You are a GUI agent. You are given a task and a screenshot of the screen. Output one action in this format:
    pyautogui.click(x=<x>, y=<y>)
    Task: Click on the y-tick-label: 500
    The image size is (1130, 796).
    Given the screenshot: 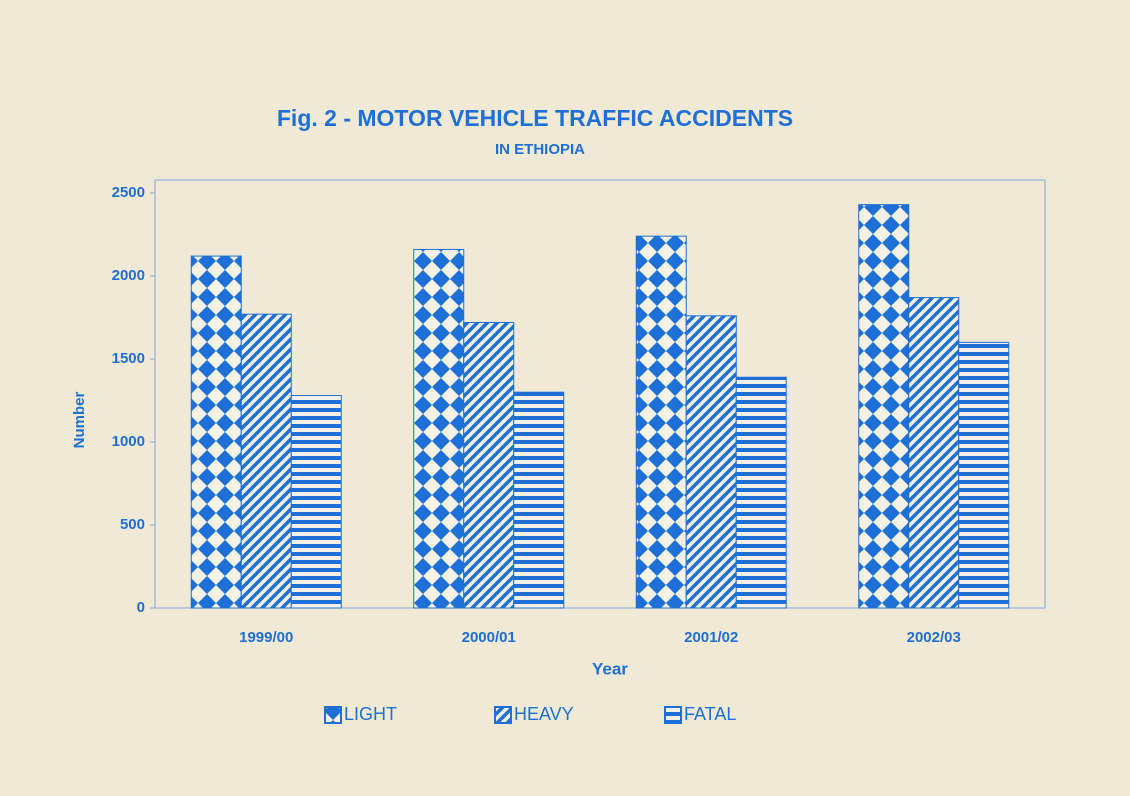 What is the action you would take?
    pyautogui.click(x=132, y=524)
    